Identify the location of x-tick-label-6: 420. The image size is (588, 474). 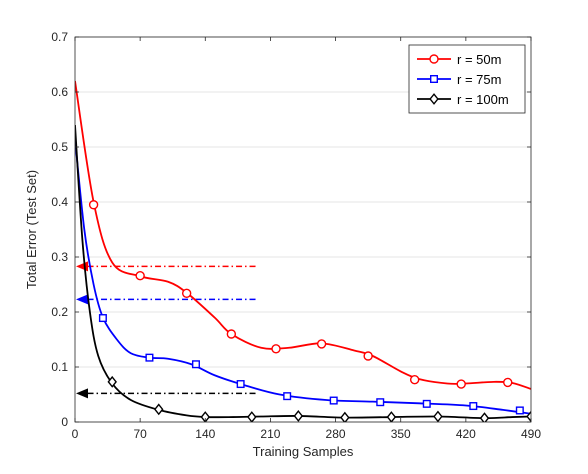
(466, 434).